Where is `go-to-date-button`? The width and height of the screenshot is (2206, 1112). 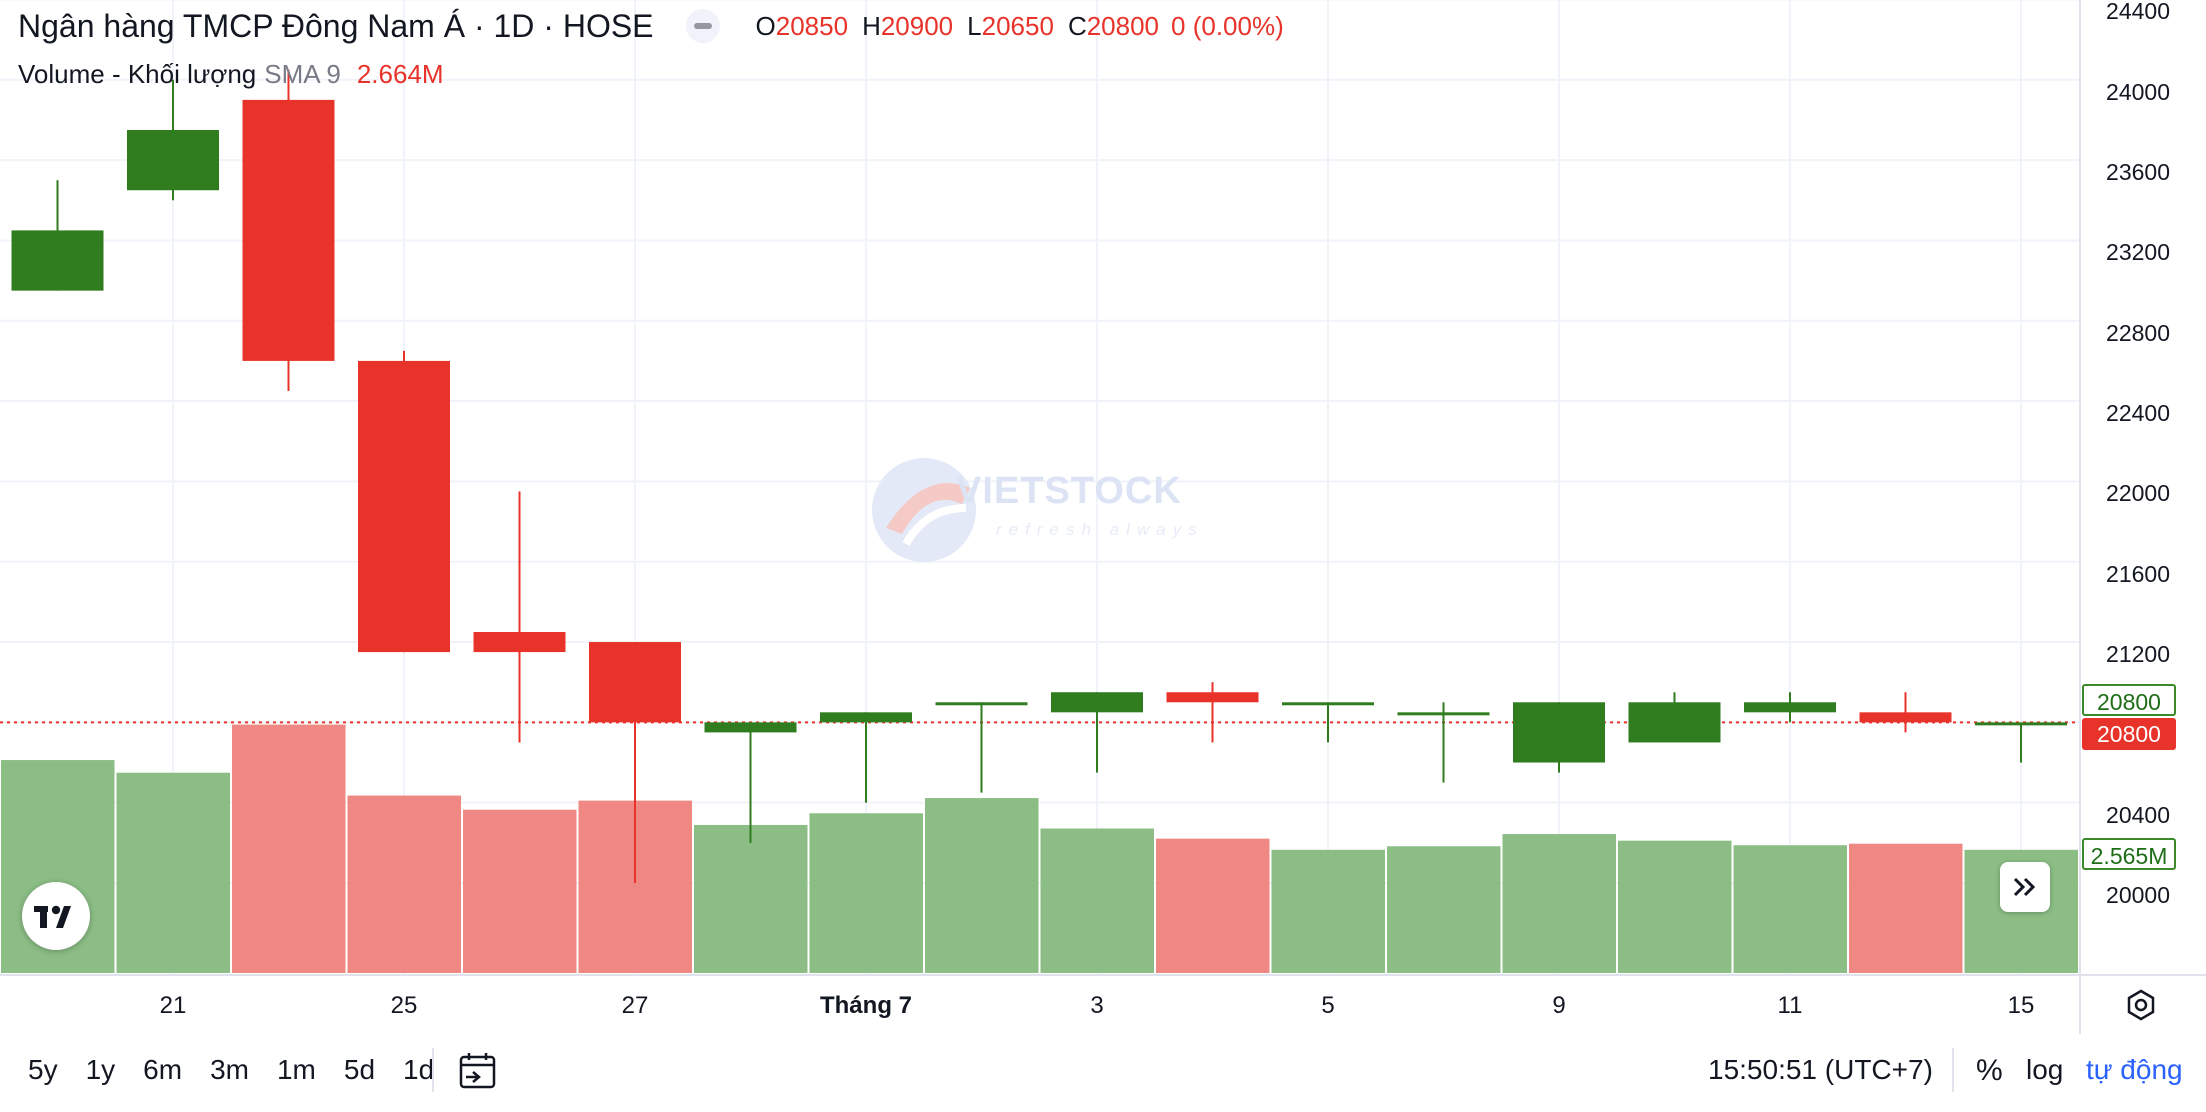 go-to-date-button is located at coordinates (478, 1072).